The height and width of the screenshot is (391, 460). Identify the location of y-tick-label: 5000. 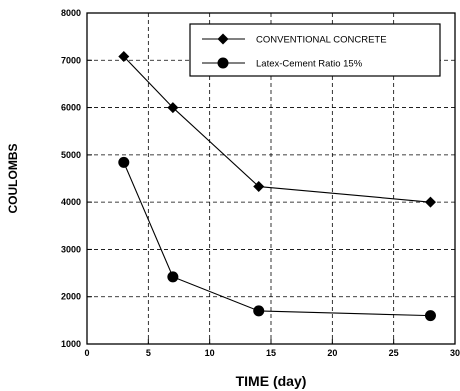
(71, 155).